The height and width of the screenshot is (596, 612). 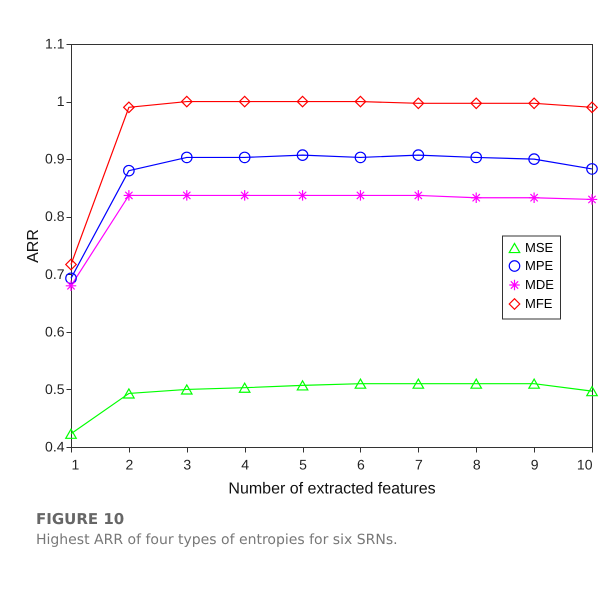 What do you see at coordinates (129, 464) in the screenshot?
I see `x-tick-label: 2` at bounding box center [129, 464].